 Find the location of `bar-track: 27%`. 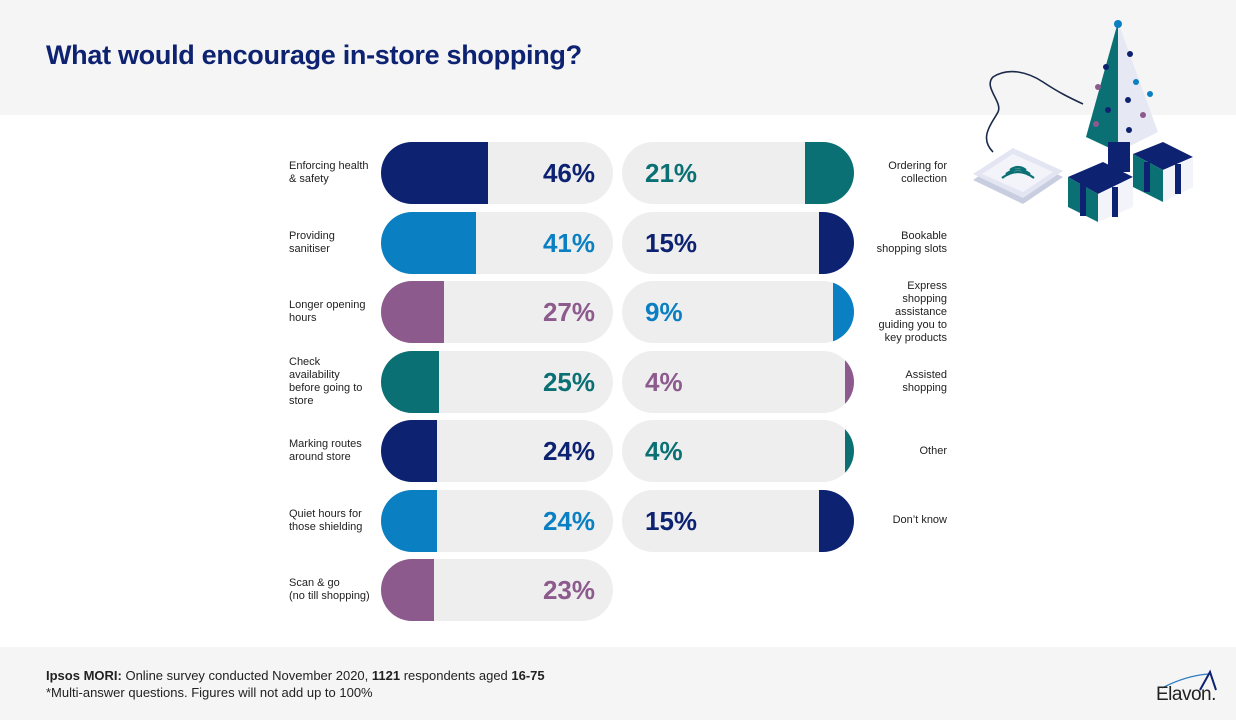

bar-track: 27% is located at coordinates (497, 312).